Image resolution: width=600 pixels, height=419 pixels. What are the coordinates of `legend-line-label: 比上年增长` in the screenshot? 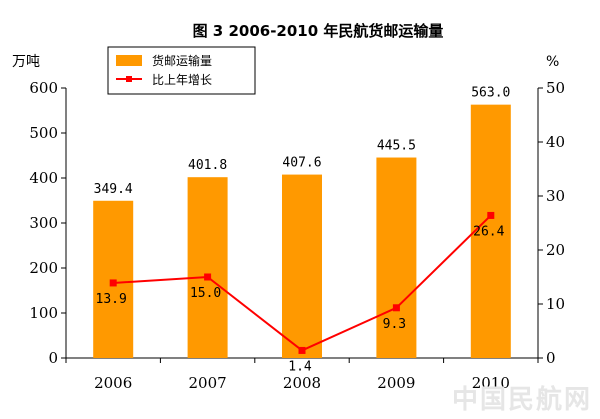 It's located at (182, 80).